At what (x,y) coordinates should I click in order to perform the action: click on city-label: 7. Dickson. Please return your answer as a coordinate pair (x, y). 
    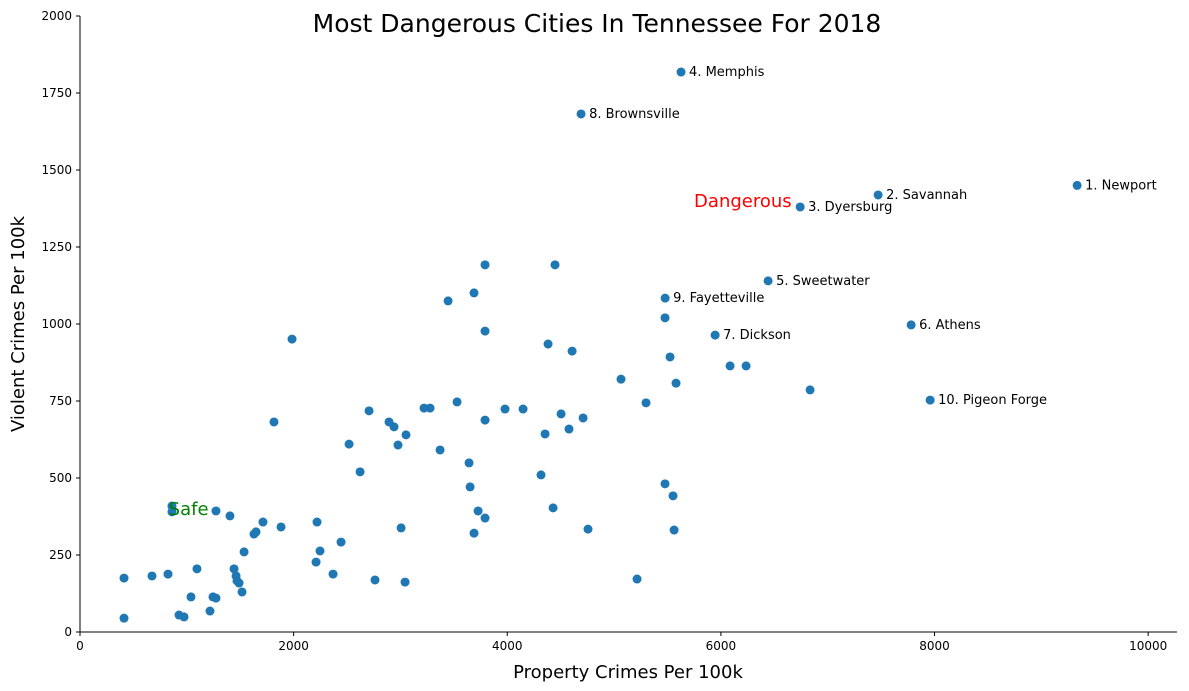
    Looking at the image, I should click on (757, 335).